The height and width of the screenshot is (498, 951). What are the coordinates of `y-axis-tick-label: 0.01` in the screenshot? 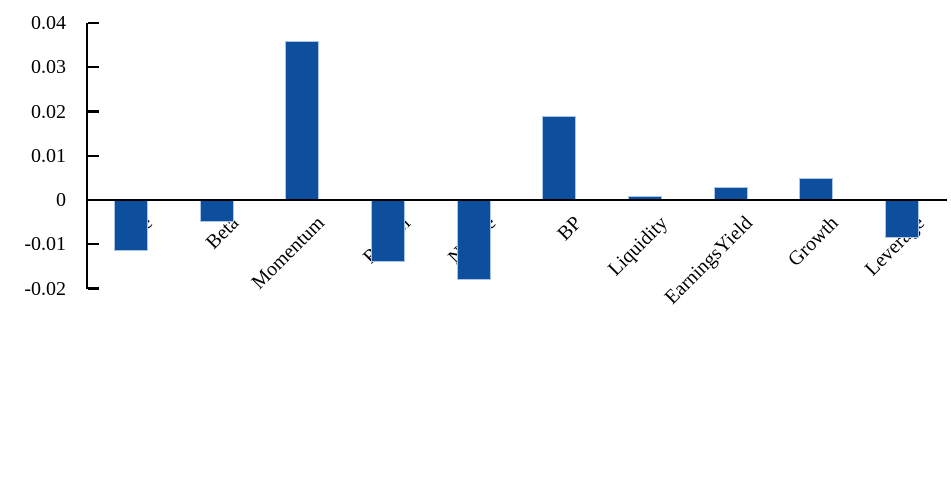 It's located at (48, 155).